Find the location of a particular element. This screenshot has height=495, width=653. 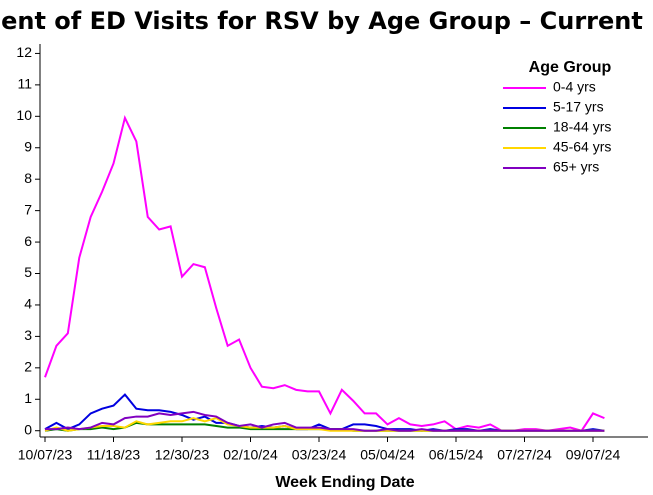

x-tick-label: 12/30/23 is located at coordinates (182, 455).